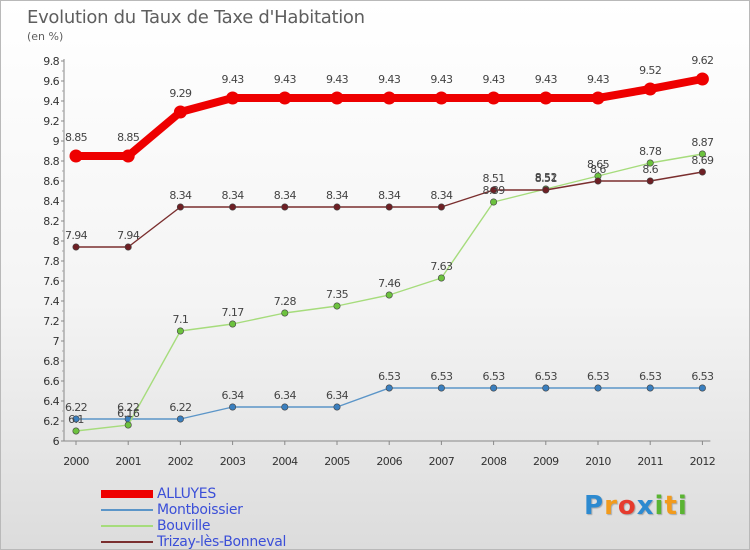 The image size is (750, 550). Describe the element at coordinates (51, 101) in the screenshot. I see `y-tick-label: 9.4` at that location.